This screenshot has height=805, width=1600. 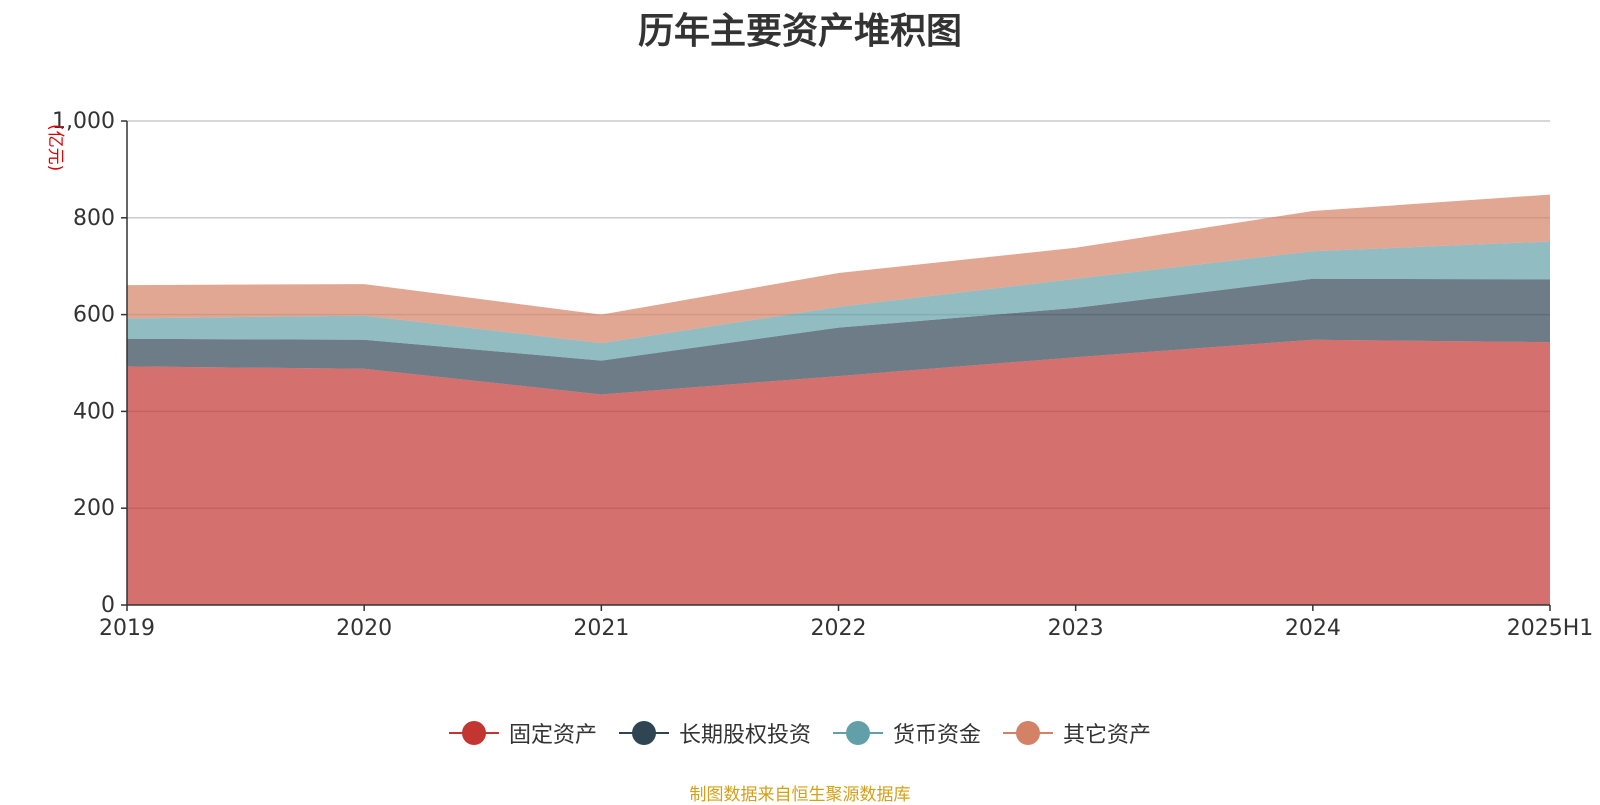 I want to click on x-tick-label-0: 2019, so click(x=127, y=628).